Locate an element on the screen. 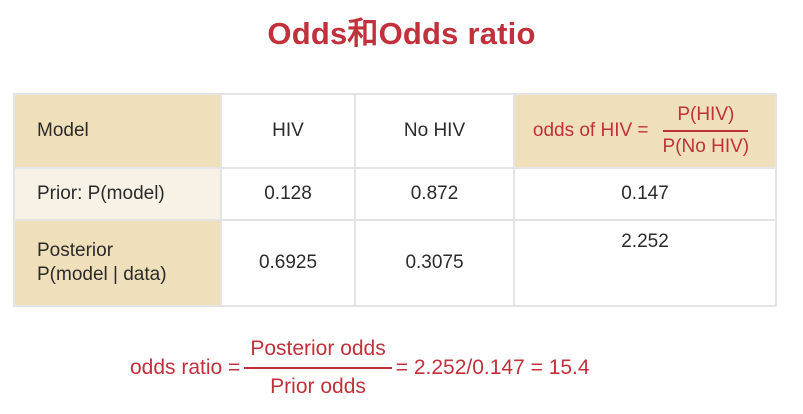  odds-formula: odds of HIV = P(HIV) P(No HIV) is located at coordinates (645, 131).